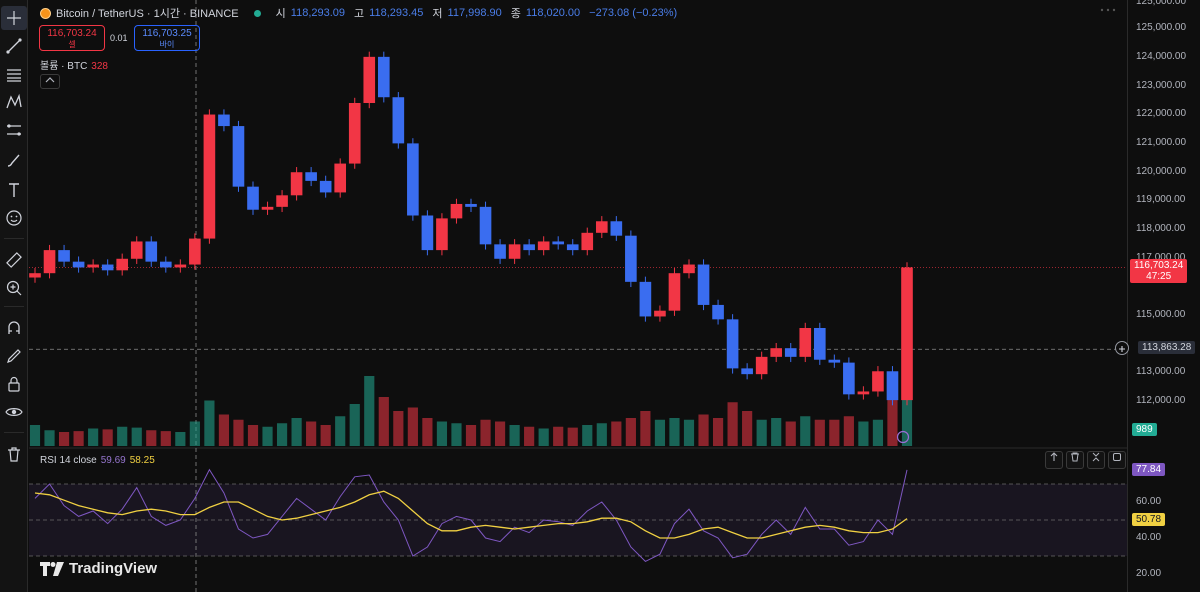 The width and height of the screenshot is (1200, 592). What do you see at coordinates (98, 568) in the screenshot?
I see `tradingview-logo: TradingView` at bounding box center [98, 568].